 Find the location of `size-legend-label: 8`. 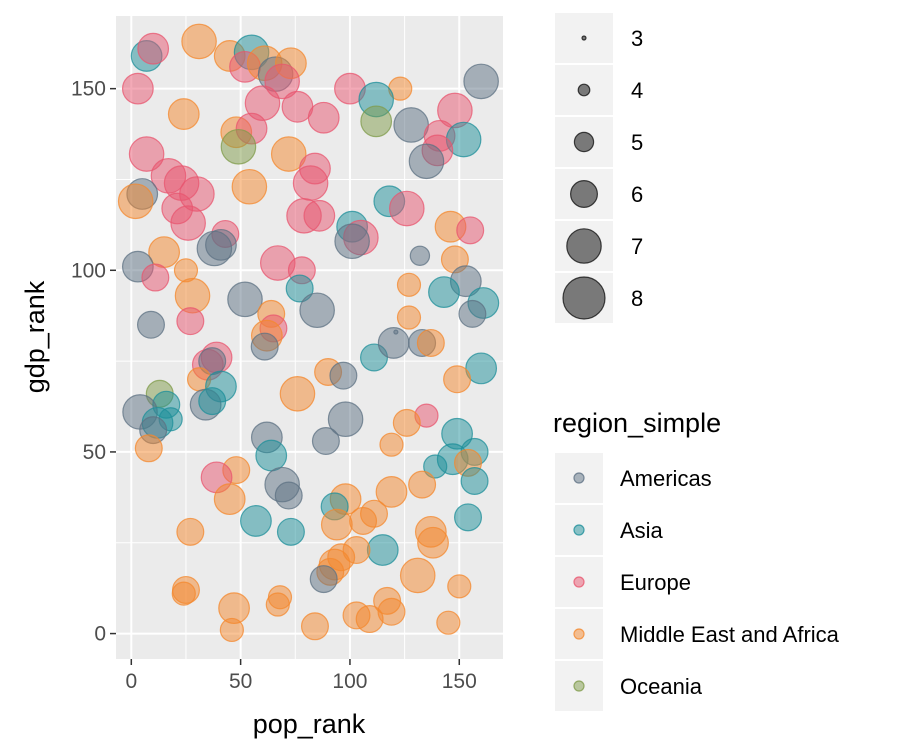

size-legend-label: 8 is located at coordinates (637, 298).